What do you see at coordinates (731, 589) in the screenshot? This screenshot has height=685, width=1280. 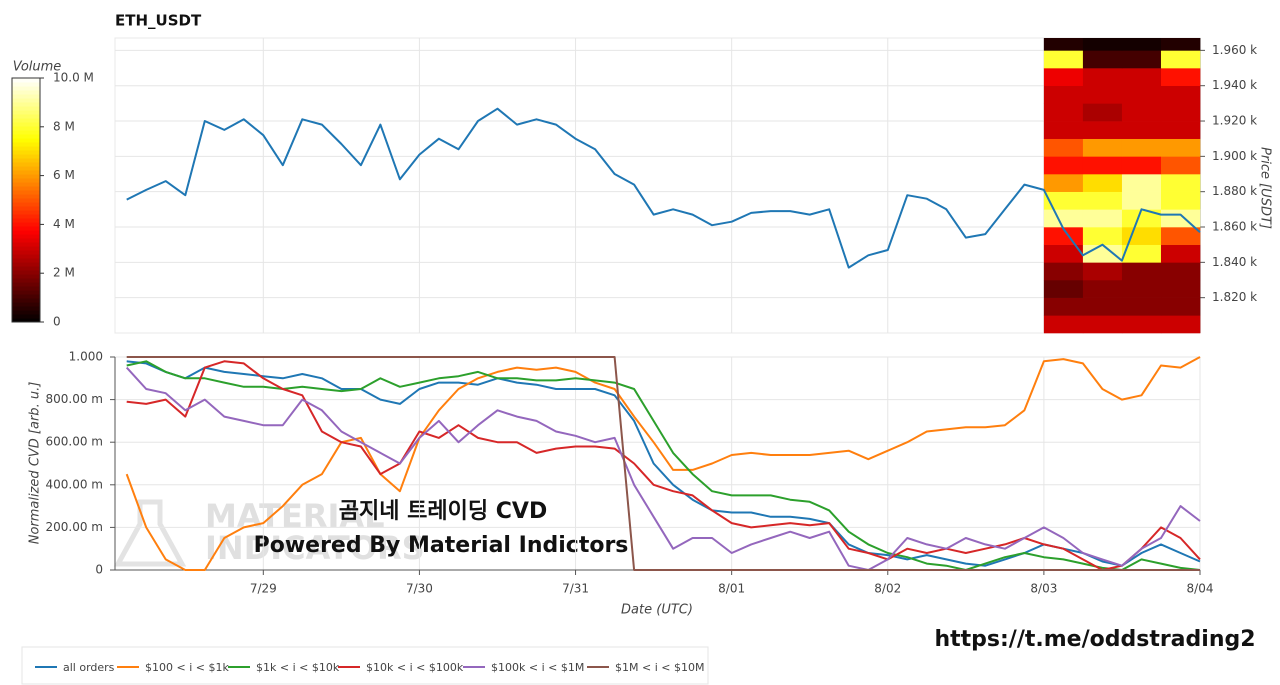 I see `x-tick-label: 8/01` at bounding box center [731, 589].